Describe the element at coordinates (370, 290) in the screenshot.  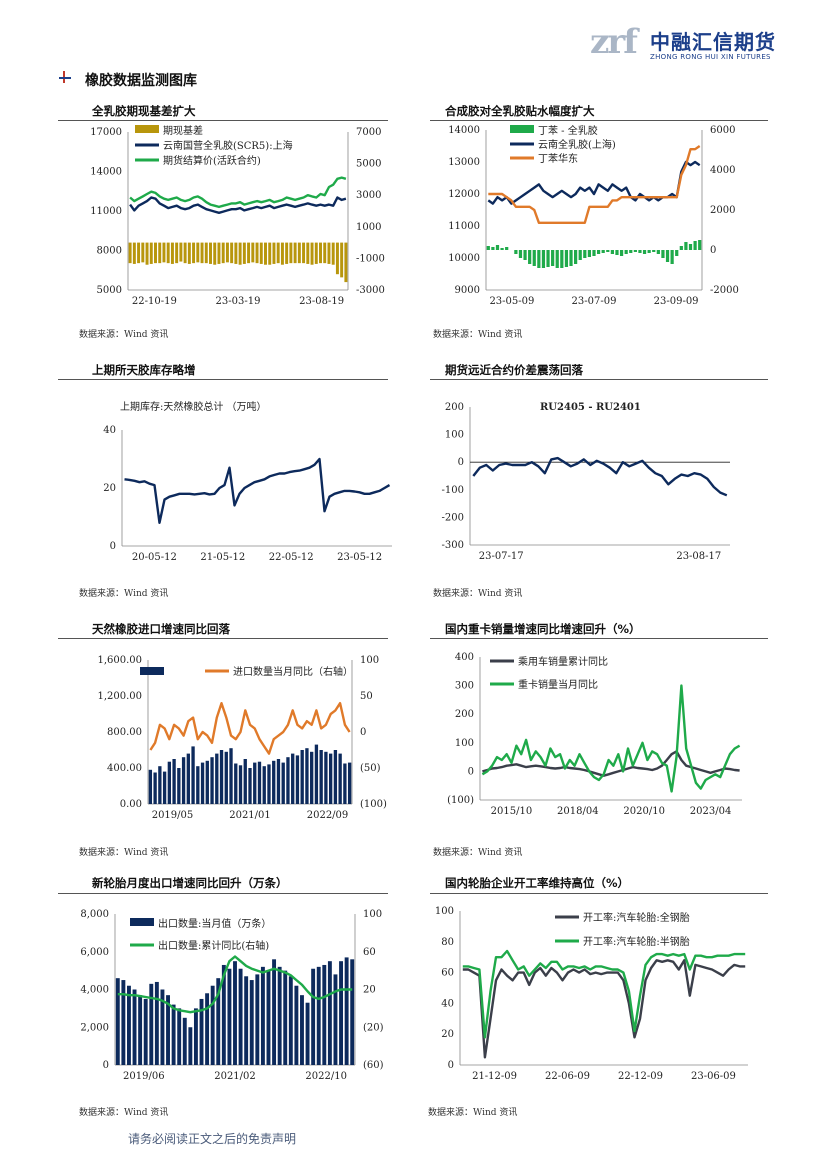
I see `y2-tick-label: -3000` at that location.